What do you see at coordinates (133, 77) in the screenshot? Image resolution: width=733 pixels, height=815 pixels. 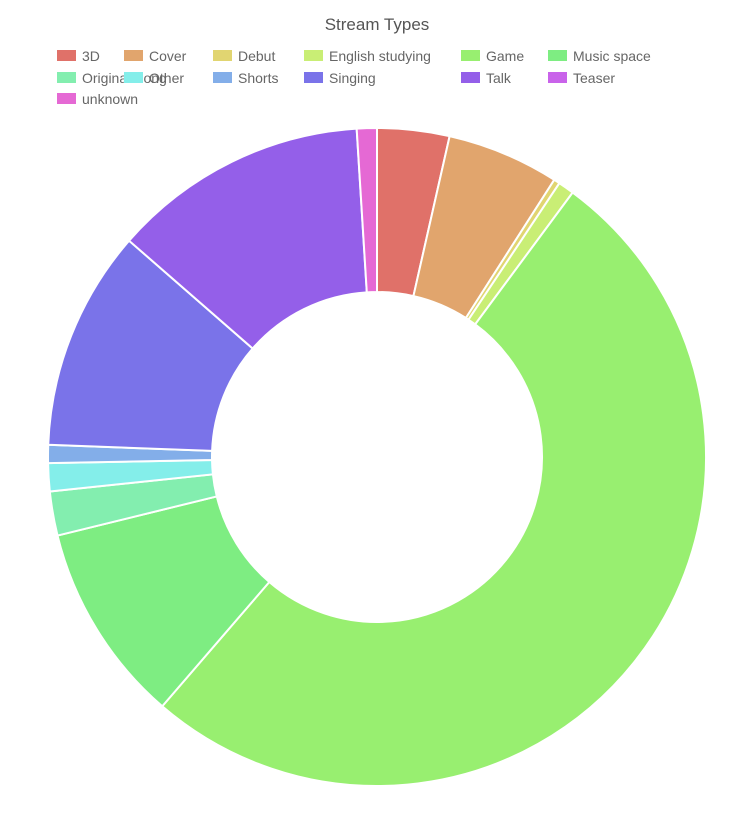 I see `legend-swatch-other` at bounding box center [133, 77].